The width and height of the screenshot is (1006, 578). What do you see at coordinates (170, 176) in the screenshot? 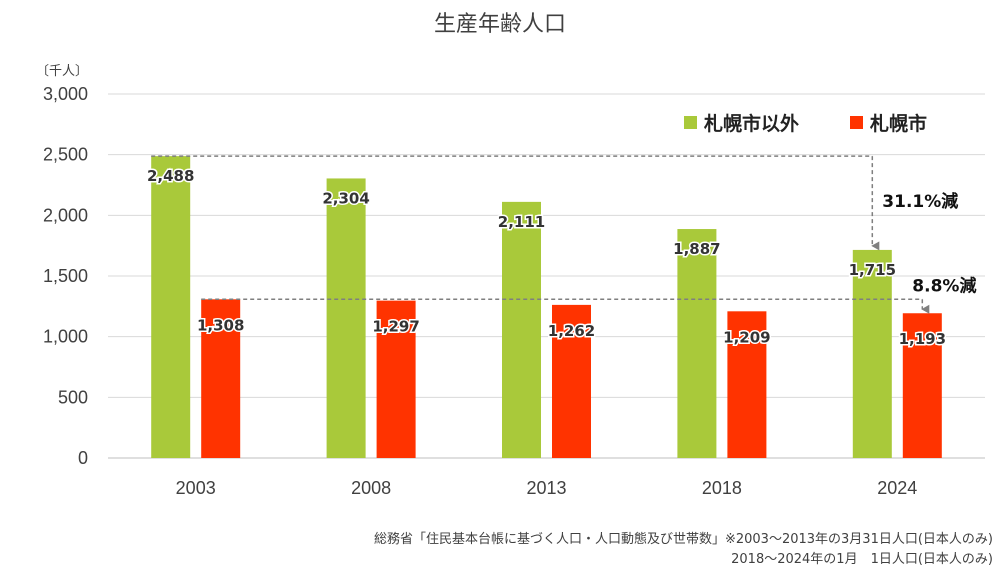
I see `data-label: 2,488` at bounding box center [170, 176].